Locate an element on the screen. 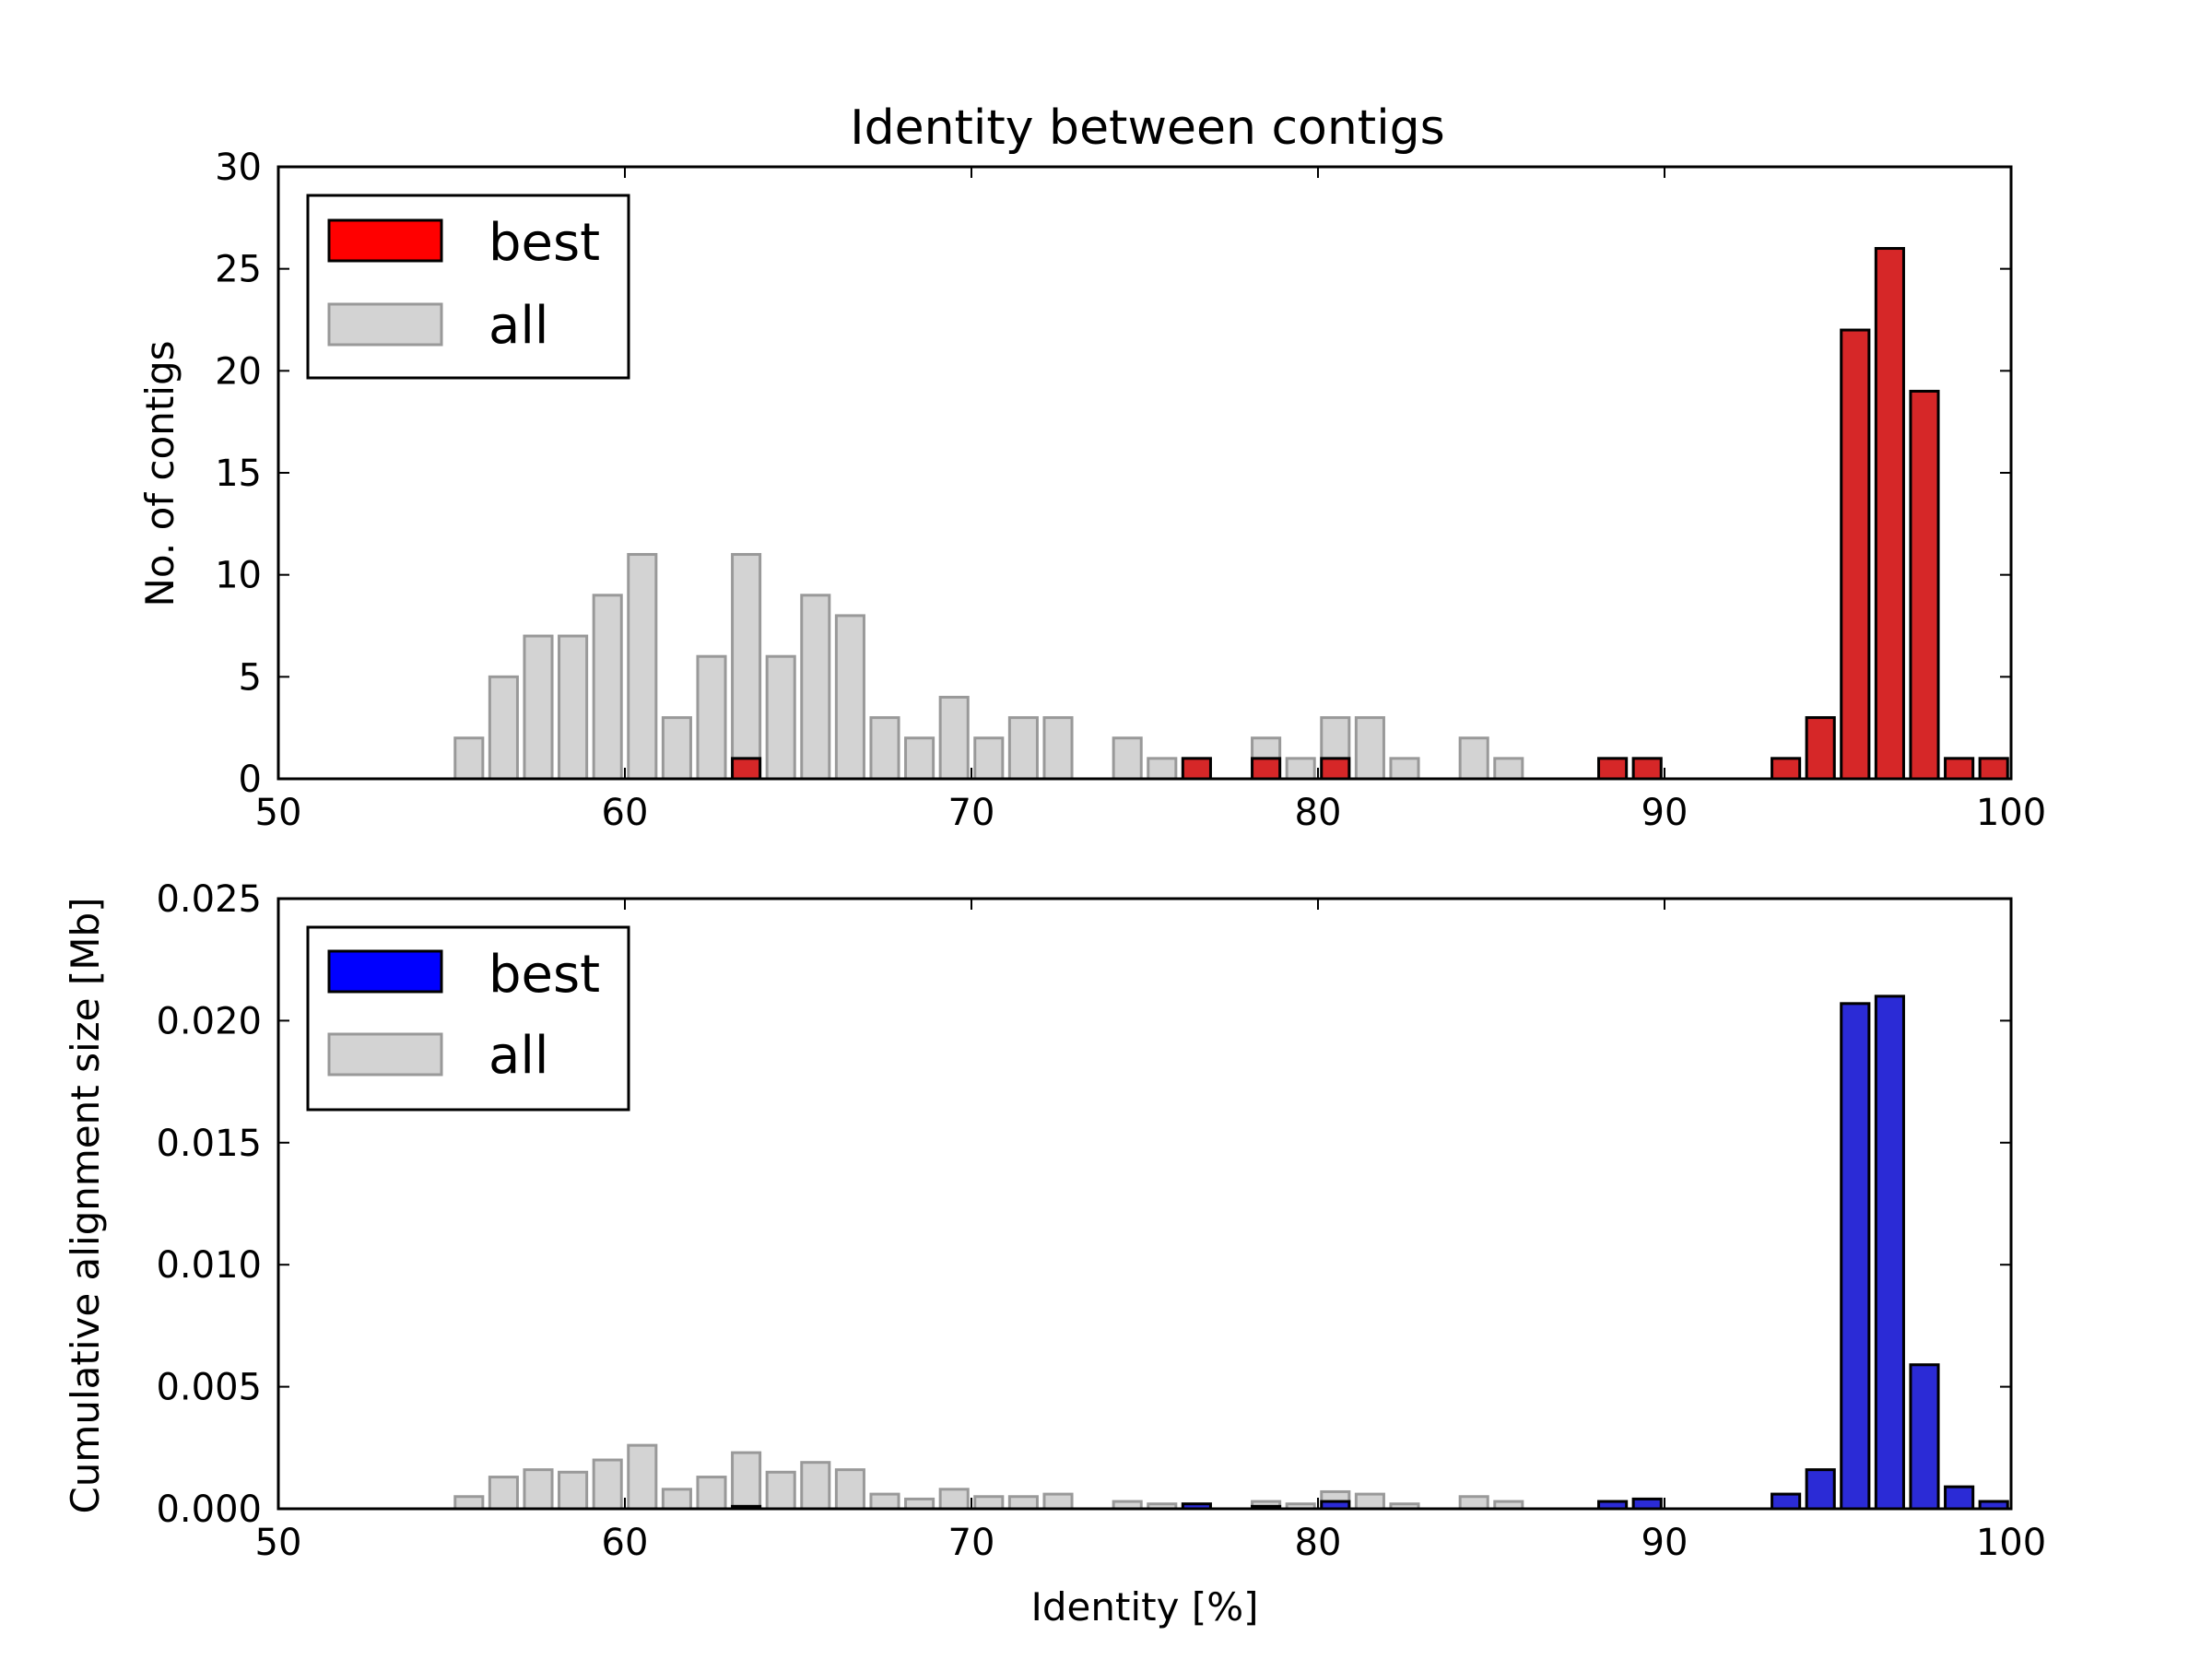 The width and height of the screenshot is (2212, 1659). y-tick-label: 15 is located at coordinates (238, 474).